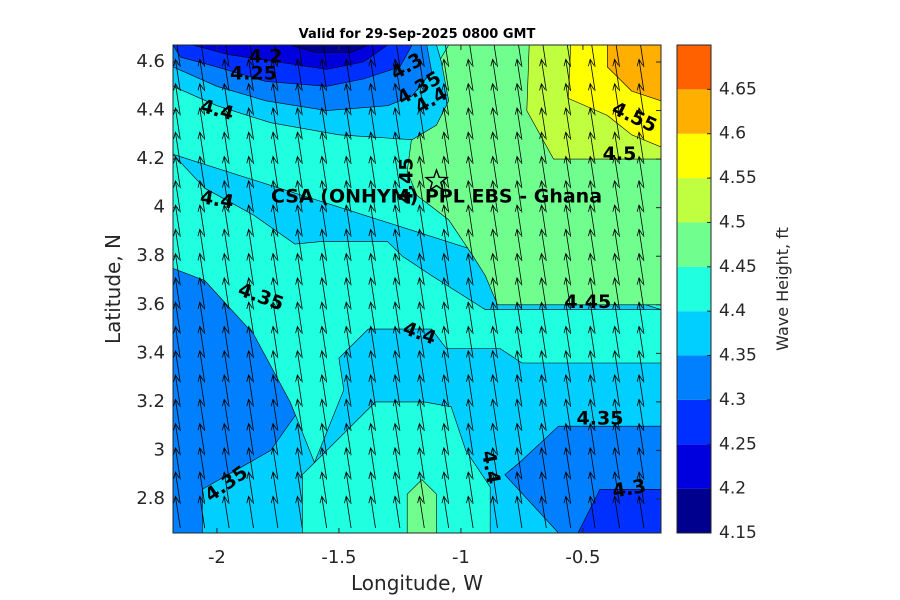  Describe the element at coordinates (150, 352) in the screenshot. I see `y-tick-label: 3.4` at that location.